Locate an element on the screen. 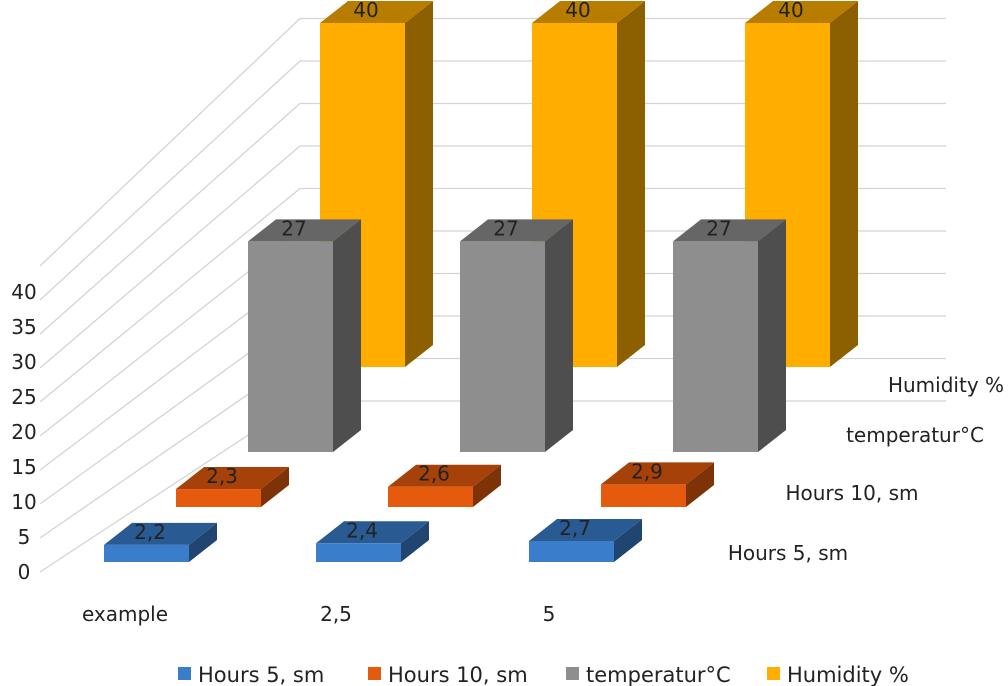 The height and width of the screenshot is (686, 1008). data-label: 2,7 is located at coordinates (575, 528).